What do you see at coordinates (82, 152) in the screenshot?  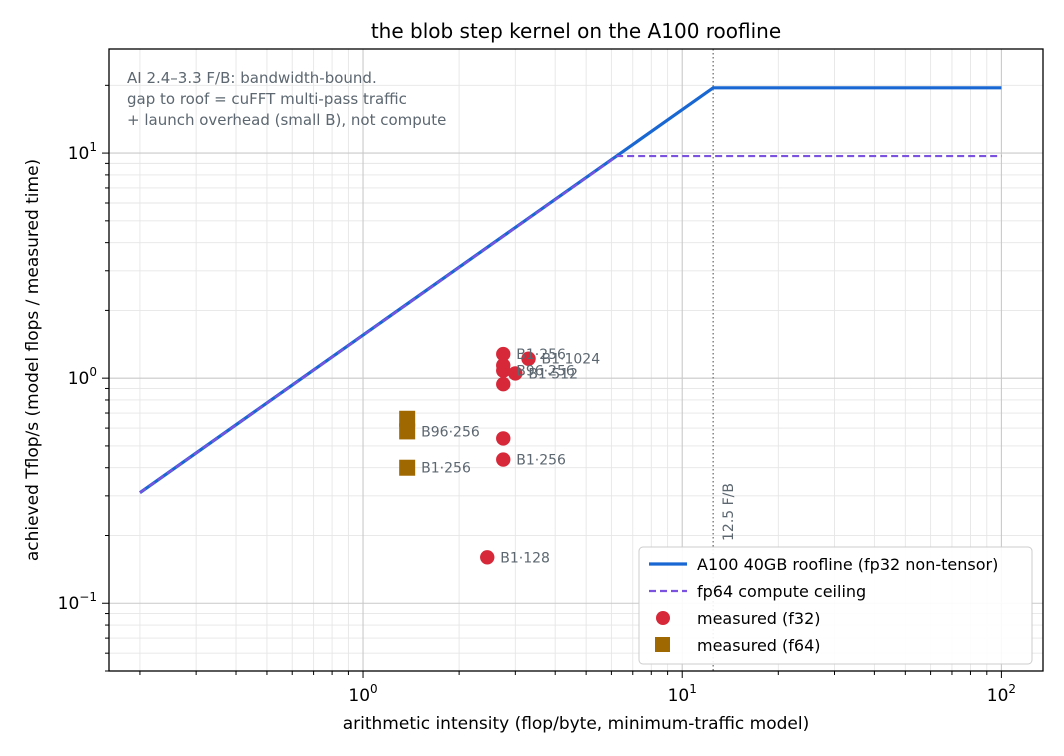 I see `y-tick-label: 10¹` at bounding box center [82, 152].